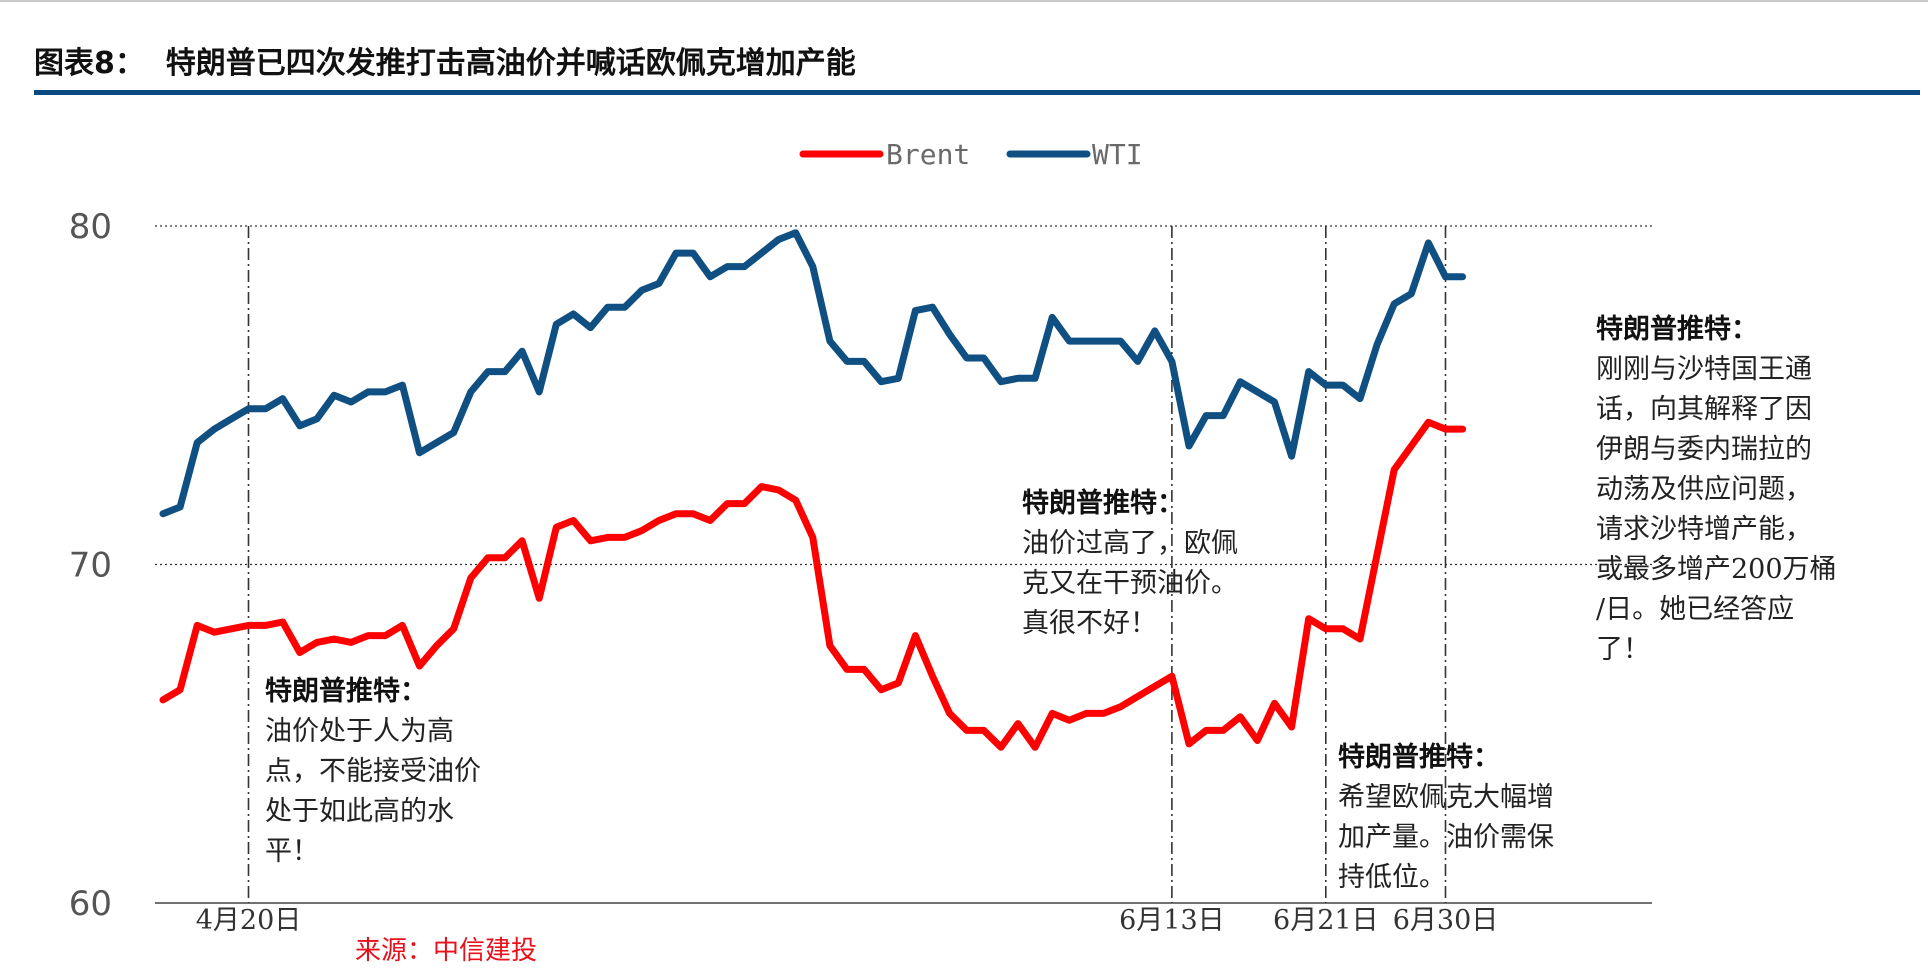  I want to click on annotation-line: 加产量。油价需保, so click(1446, 837).